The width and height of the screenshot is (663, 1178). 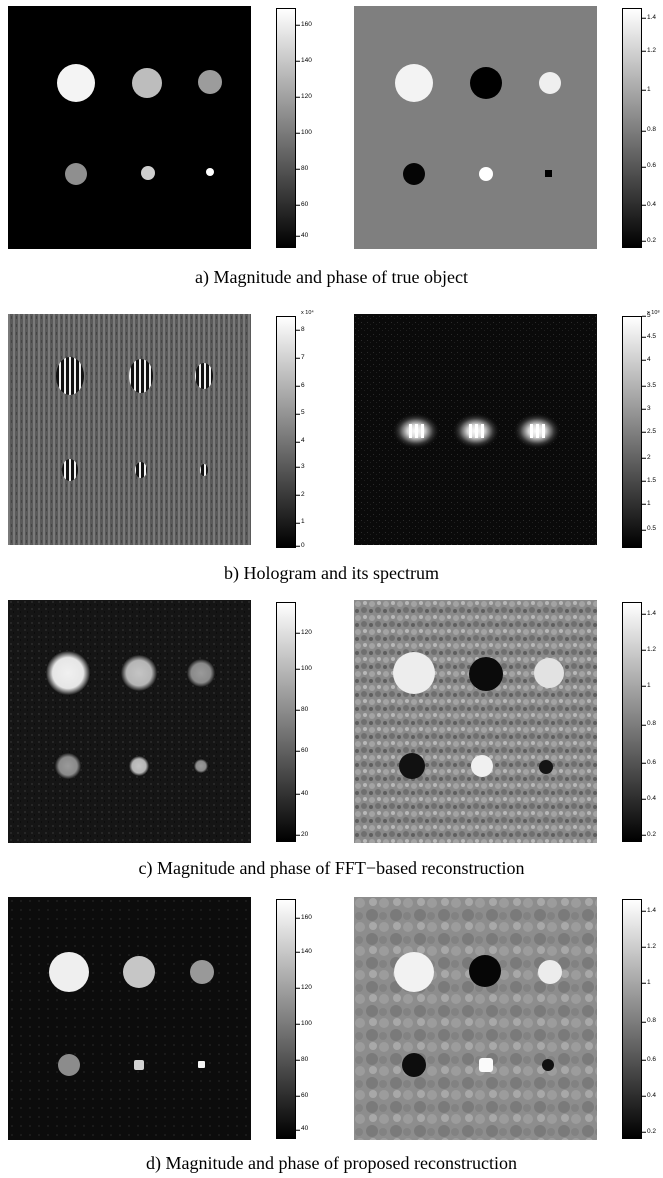 I want to click on colorbar-tick-label: 4.5, so click(x=649, y=336).